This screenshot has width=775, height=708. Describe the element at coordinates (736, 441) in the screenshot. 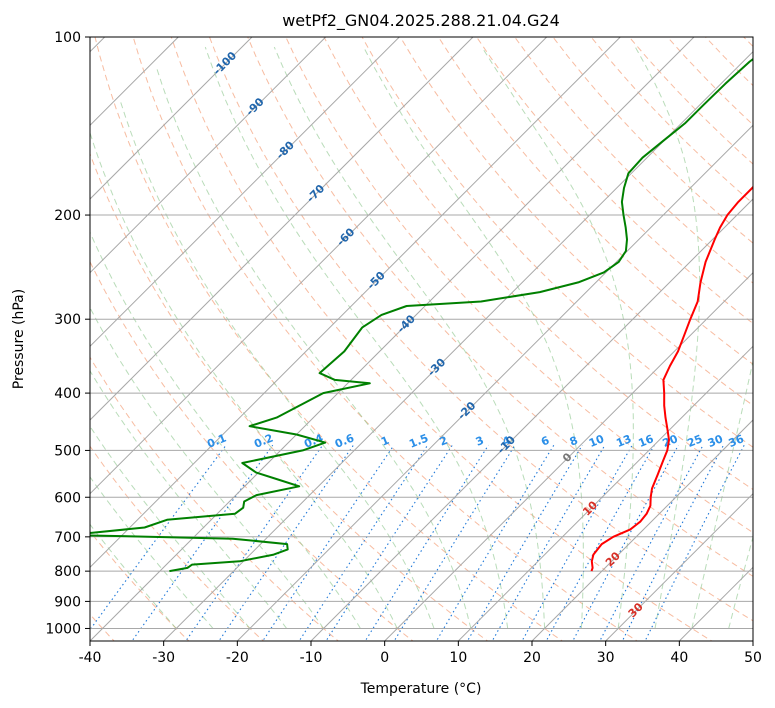

I see `mixing-ratio-label: 36` at that location.